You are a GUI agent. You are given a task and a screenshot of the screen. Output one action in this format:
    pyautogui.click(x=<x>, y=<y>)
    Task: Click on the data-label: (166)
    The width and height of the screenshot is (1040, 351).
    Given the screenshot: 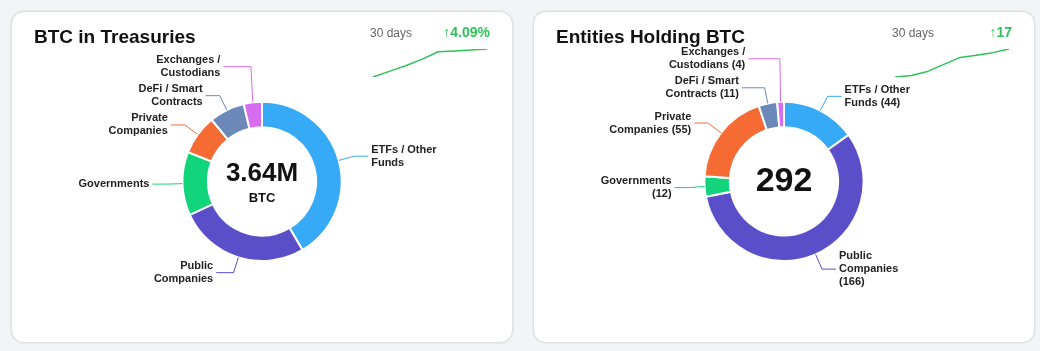 What is the action you would take?
    pyautogui.click(x=852, y=281)
    